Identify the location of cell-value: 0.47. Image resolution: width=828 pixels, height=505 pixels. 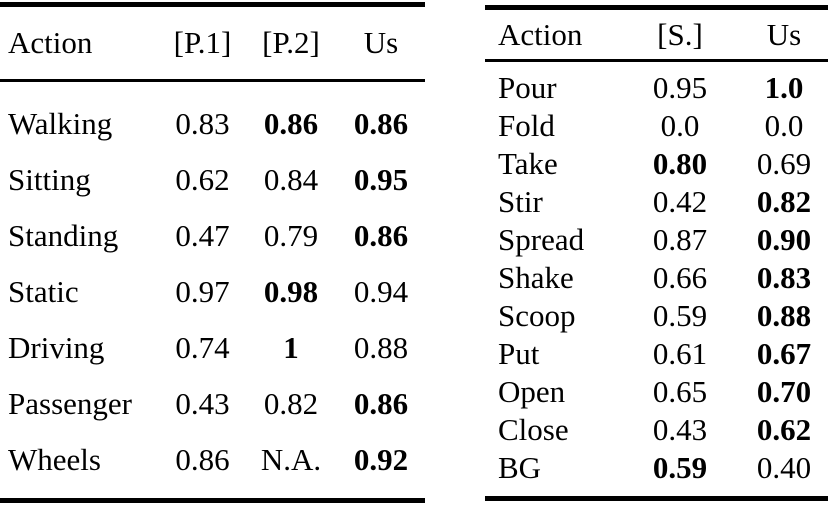
(202, 235).